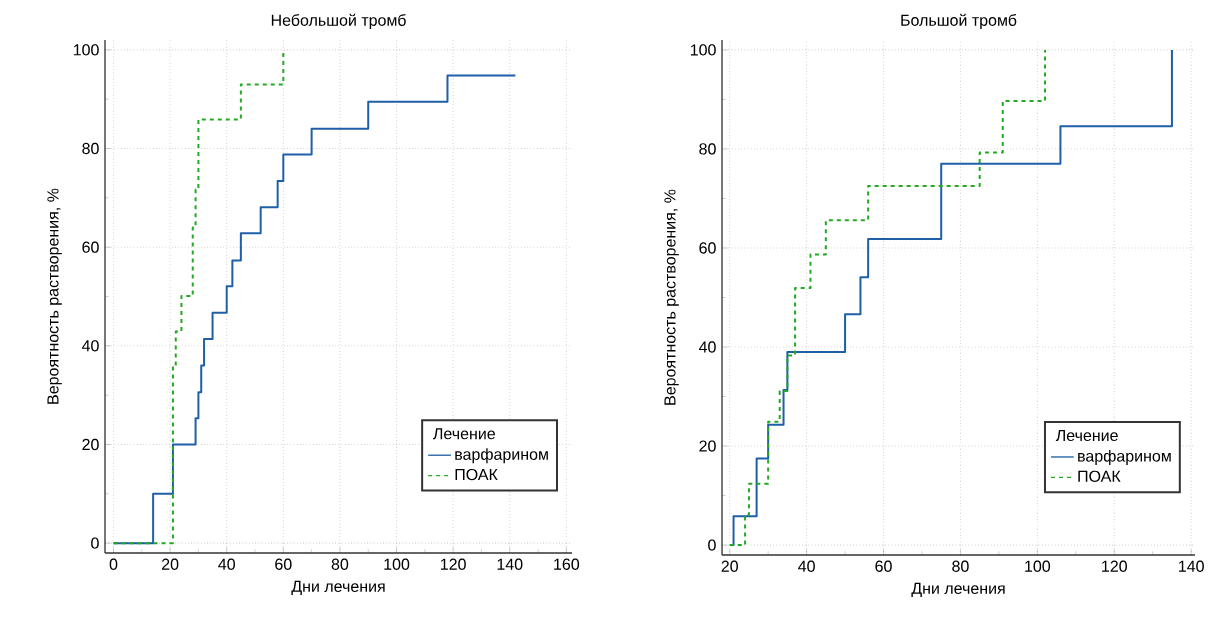 The image size is (1223, 628). I want to click on chart-title: Небольшой тромб, so click(338, 21).